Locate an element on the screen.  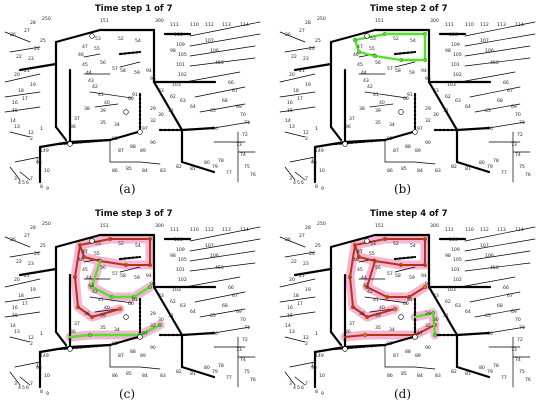
node-label: 15 is located at coordinates (15, 111).